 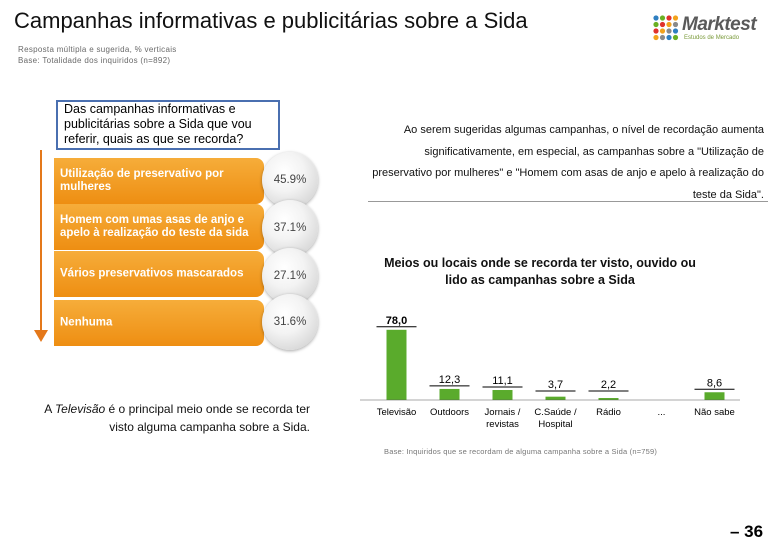 I want to click on page-number: – 36, so click(x=747, y=531).